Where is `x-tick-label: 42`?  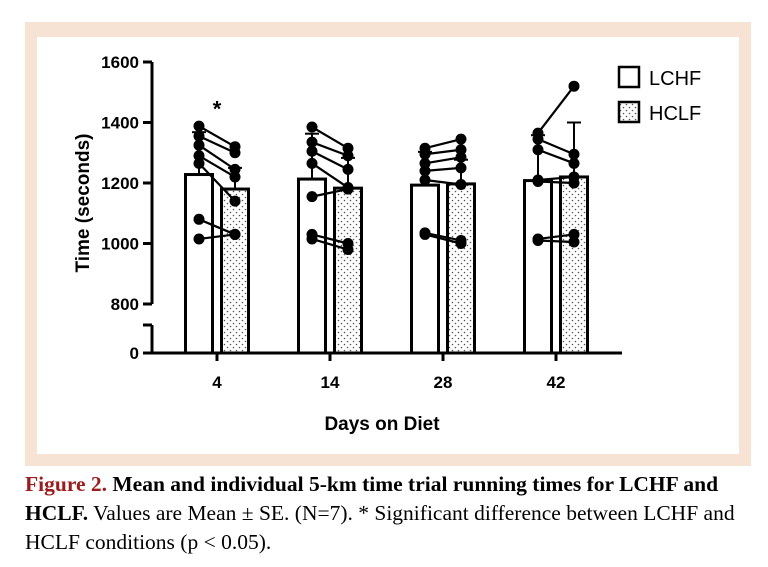 x-tick-label: 42 is located at coordinates (556, 382).